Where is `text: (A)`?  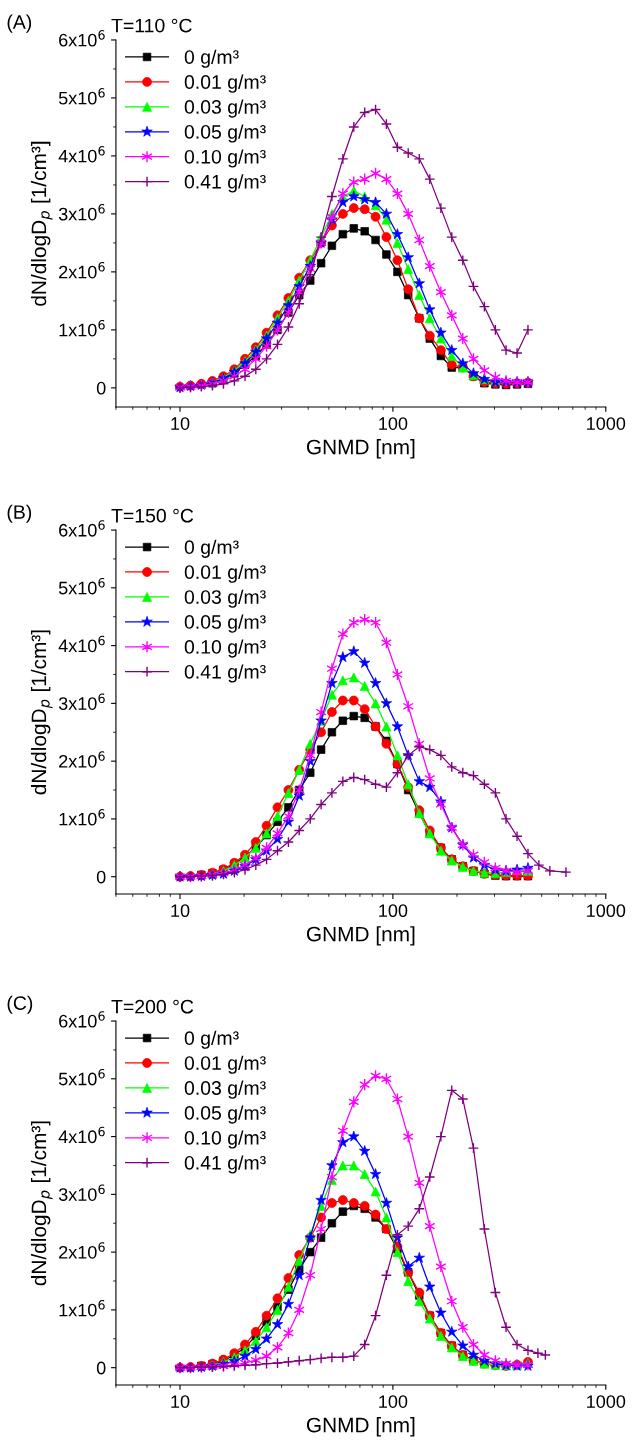 text: (A) is located at coordinates (19, 23).